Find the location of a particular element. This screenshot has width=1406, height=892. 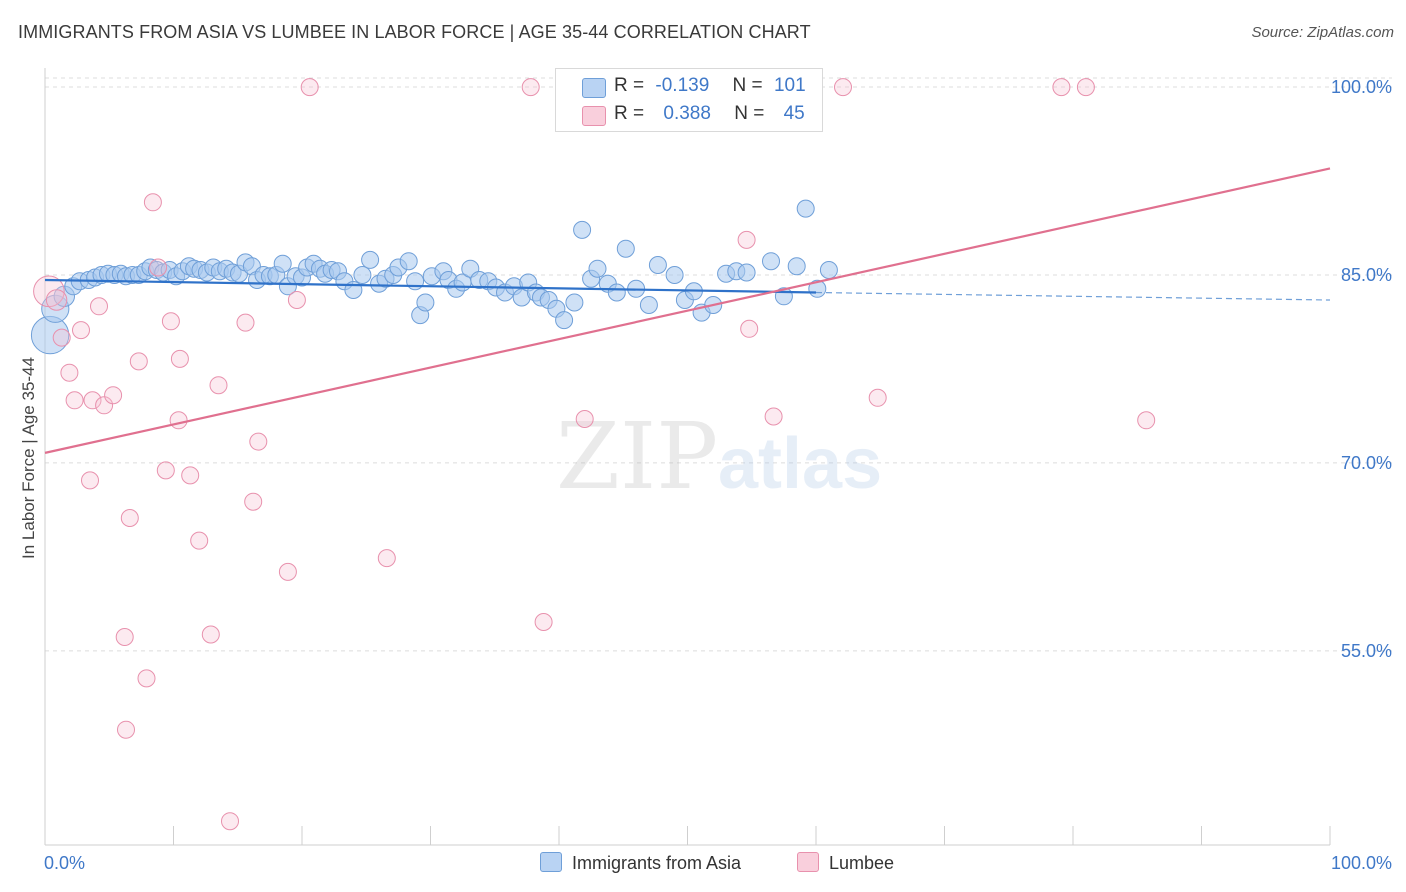

watermark: ZIP atlas is located at coordinates (719, 456).